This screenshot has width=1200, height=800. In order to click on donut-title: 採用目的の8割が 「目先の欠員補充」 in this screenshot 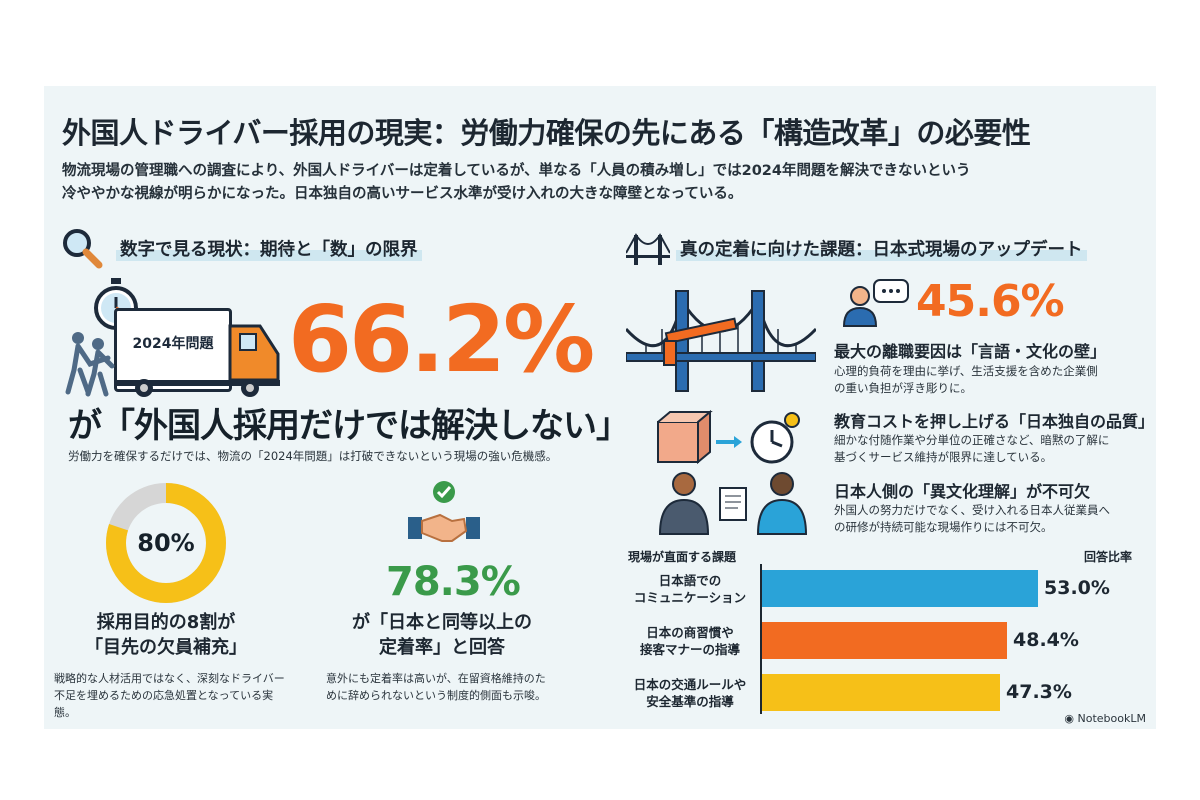, I will do `click(166, 635)`.